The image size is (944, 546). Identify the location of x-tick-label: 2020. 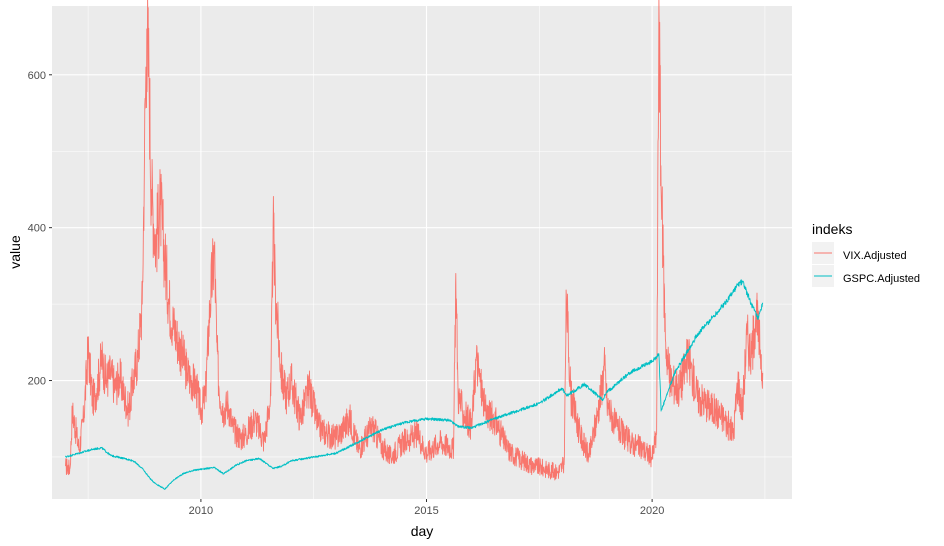
(652, 511).